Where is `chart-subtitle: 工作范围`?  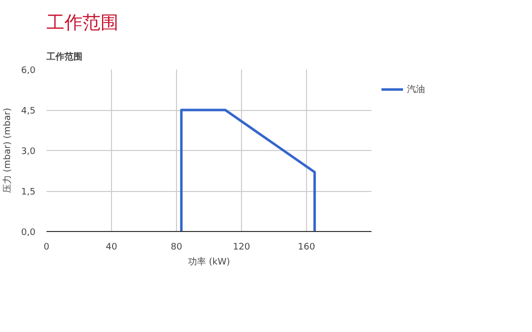
chart-subtitle: 工作范围 is located at coordinates (64, 57).